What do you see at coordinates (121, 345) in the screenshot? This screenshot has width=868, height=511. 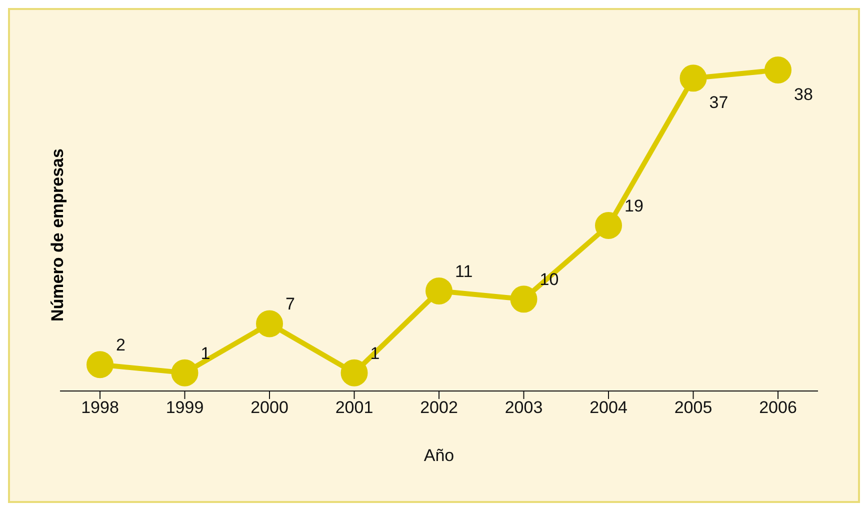 I see `data-label: 2` at bounding box center [121, 345].